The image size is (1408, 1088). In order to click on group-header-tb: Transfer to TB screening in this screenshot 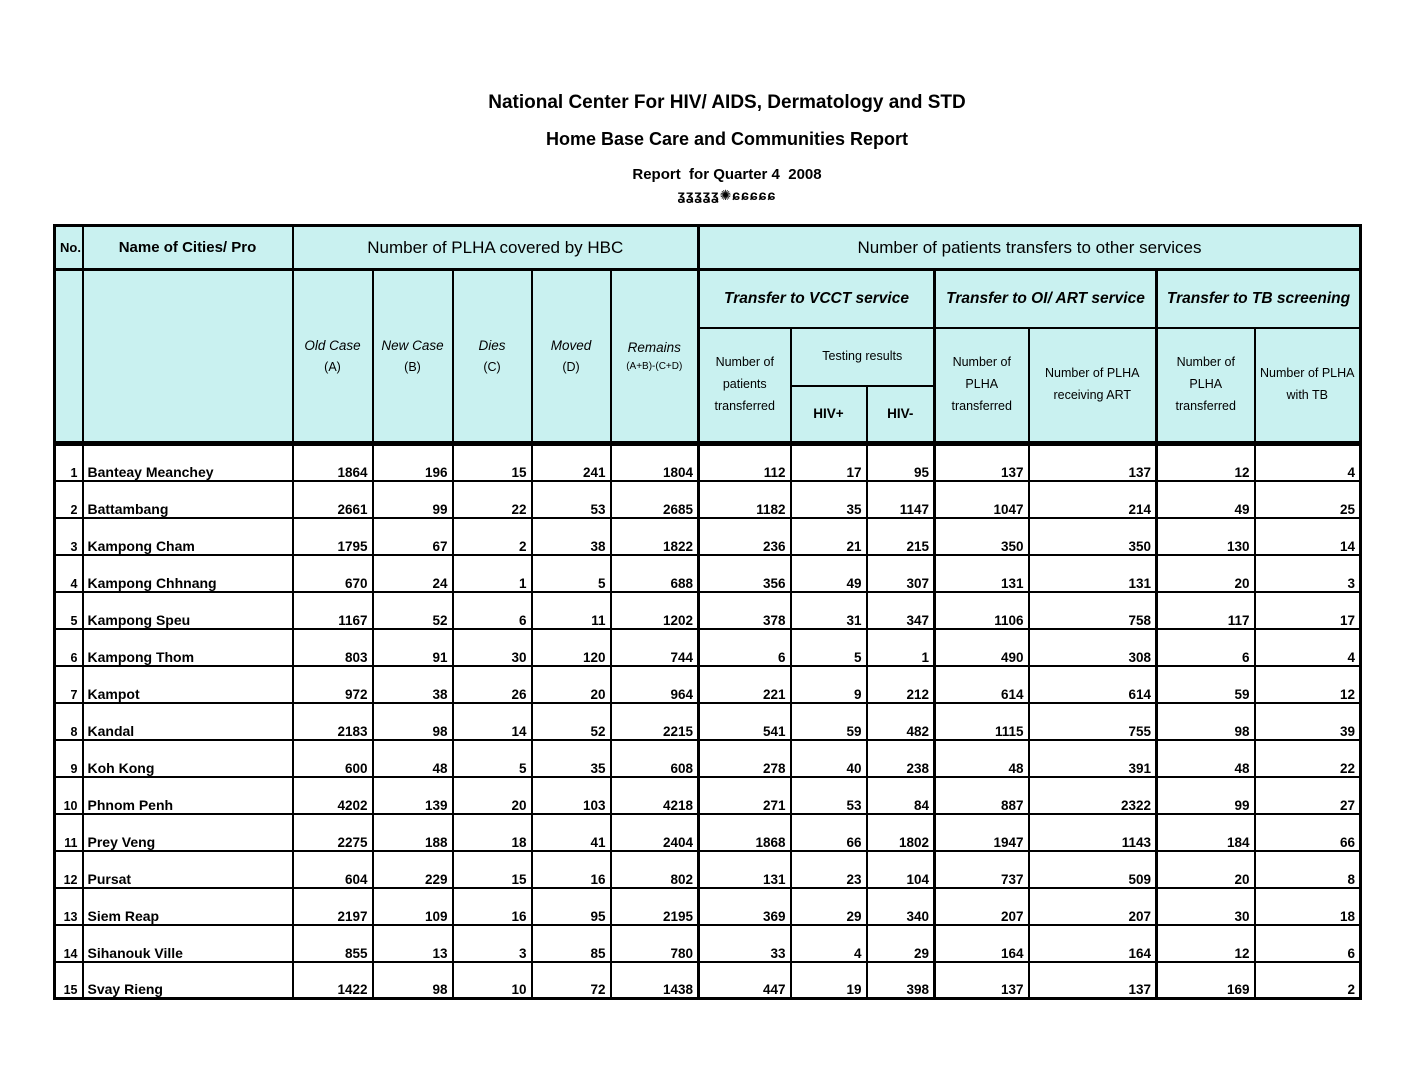, I will do `click(1258, 298)`.